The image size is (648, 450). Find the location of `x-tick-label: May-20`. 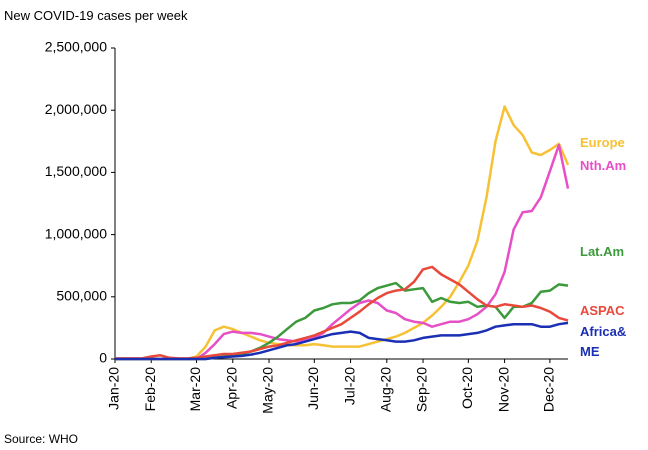

x-tick-label: May-20 is located at coordinates (268, 390).